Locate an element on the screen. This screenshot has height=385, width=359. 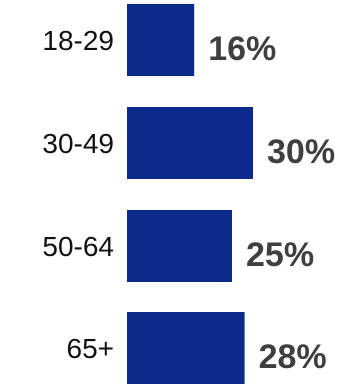
category-label: 50-64 is located at coordinates (78, 246).